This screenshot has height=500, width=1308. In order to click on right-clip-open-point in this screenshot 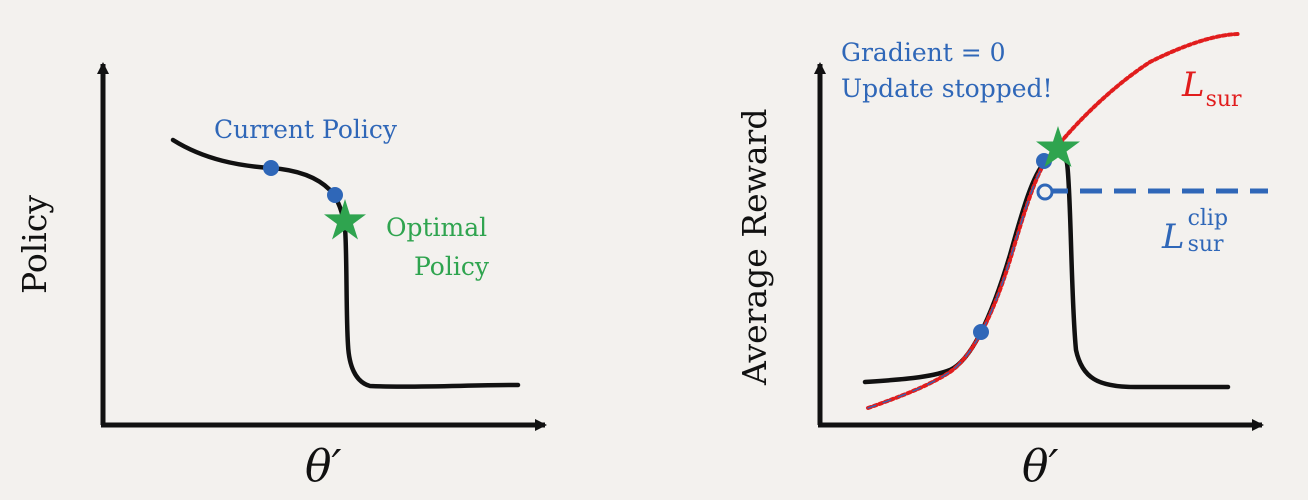, I will do `click(1045, 192)`.